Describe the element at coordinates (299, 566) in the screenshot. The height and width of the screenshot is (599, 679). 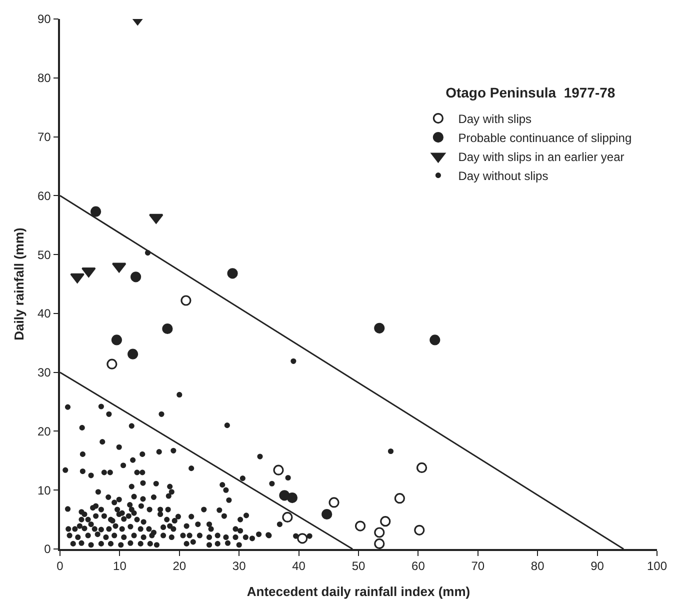
I see `x-tick-label: 40` at that location.